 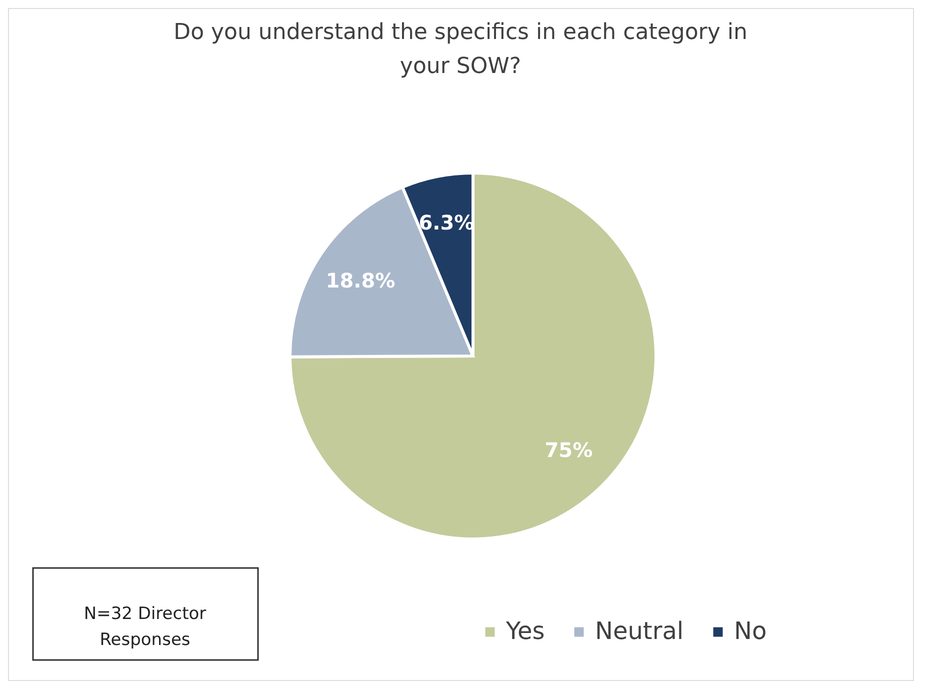 What do you see at coordinates (568, 450) in the screenshot?
I see `data-label: 75%` at bounding box center [568, 450].